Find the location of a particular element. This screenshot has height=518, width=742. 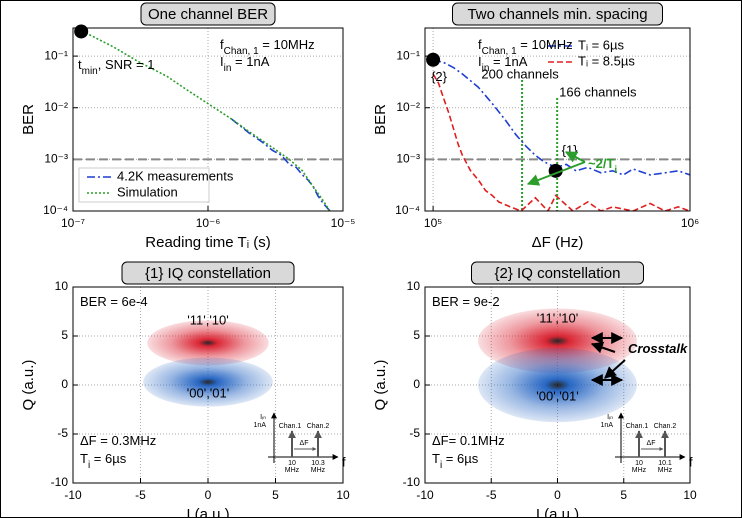

y-tick-label: 10⁻² is located at coordinates (56, 107).